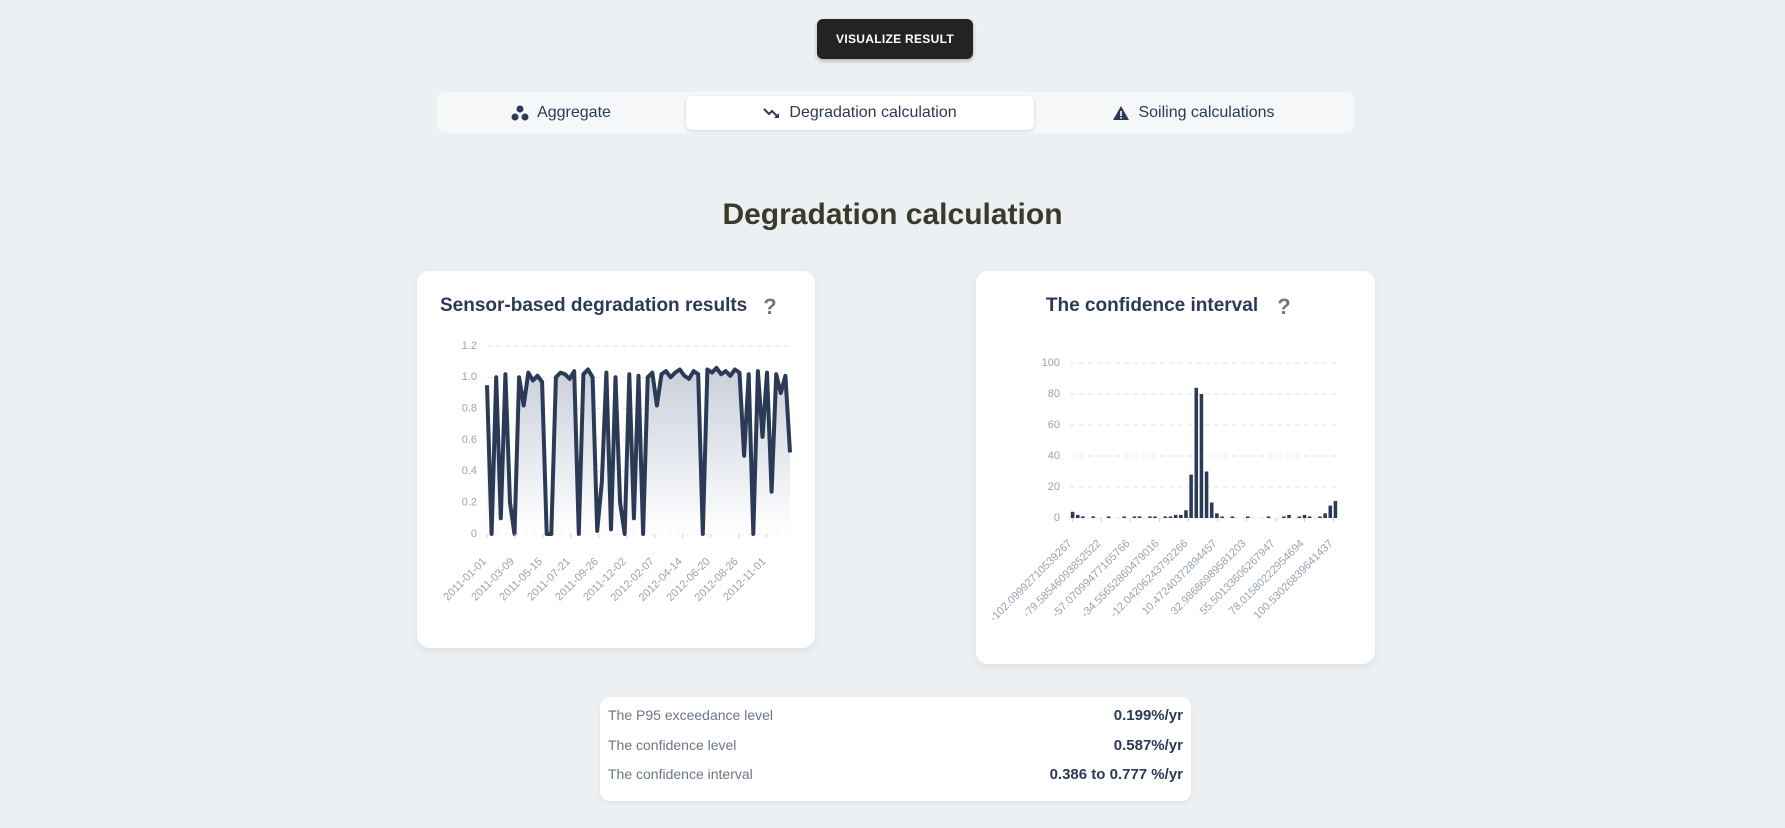 This screenshot has width=1785, height=828. I want to click on stats-row: The P95 exceedance level 0.199%/yr, so click(895, 715).